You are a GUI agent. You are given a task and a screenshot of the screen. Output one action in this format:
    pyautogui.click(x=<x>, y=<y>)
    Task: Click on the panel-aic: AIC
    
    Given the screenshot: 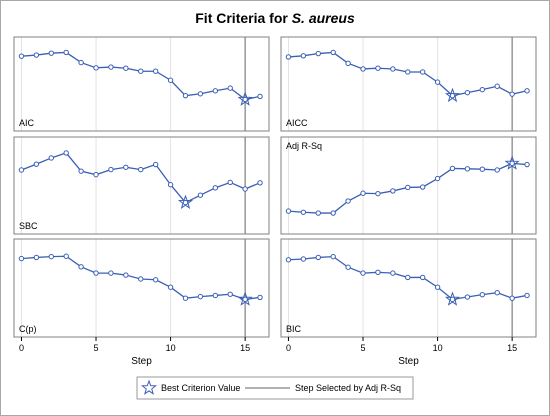 What is the action you would take?
    pyautogui.click(x=141, y=84)
    